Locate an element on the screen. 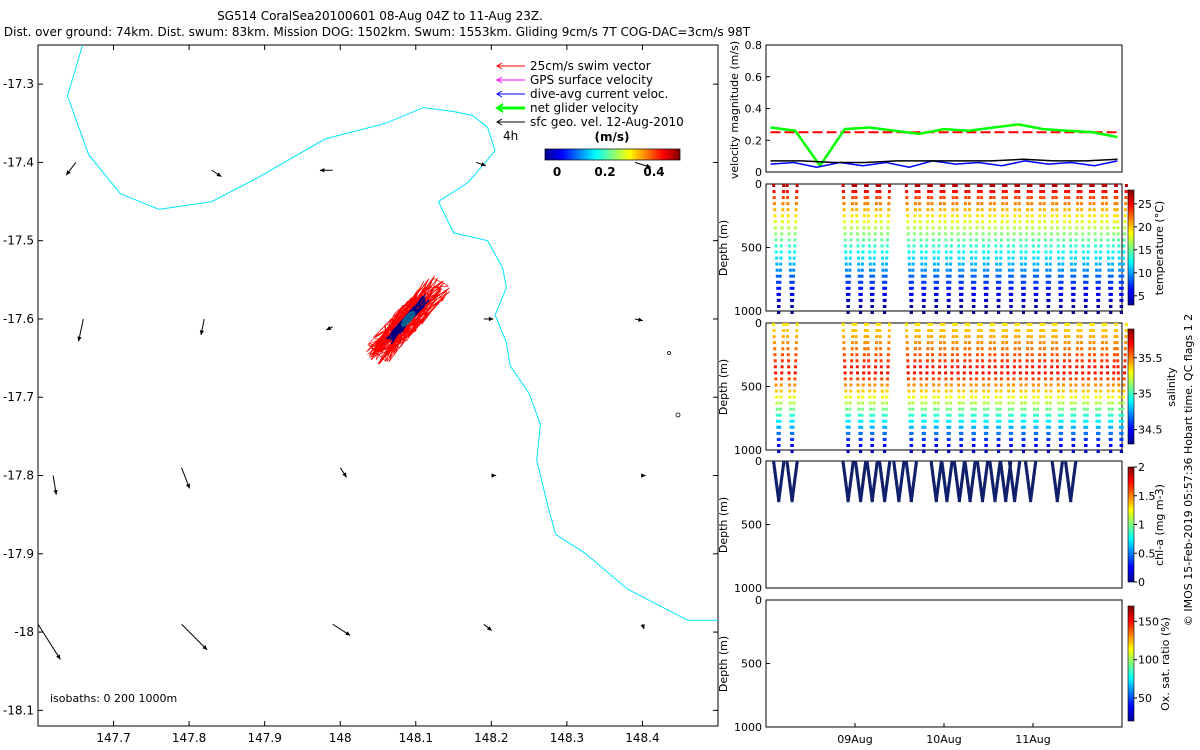 The height and width of the screenshot is (750, 1200). oxygen-axes-box is located at coordinates (944, 663).